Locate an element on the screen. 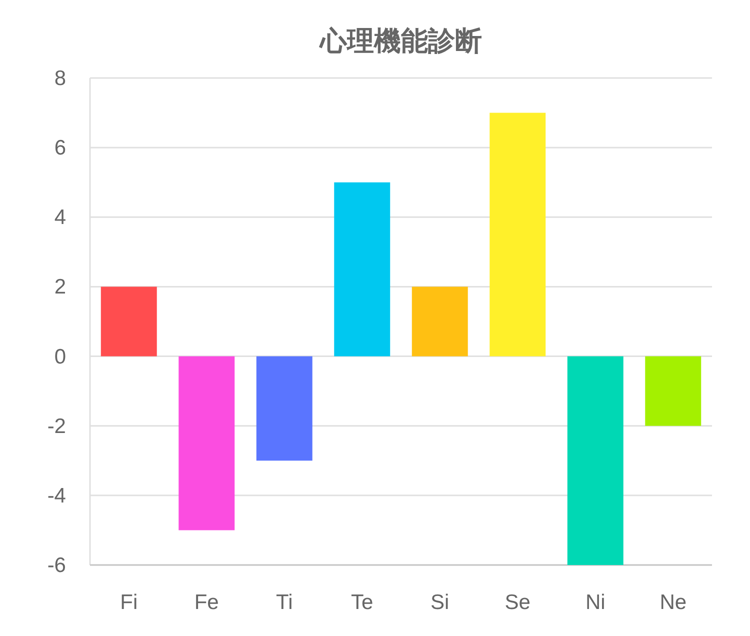 The width and height of the screenshot is (750, 636). y-tick-label: -4 is located at coordinates (56, 496).